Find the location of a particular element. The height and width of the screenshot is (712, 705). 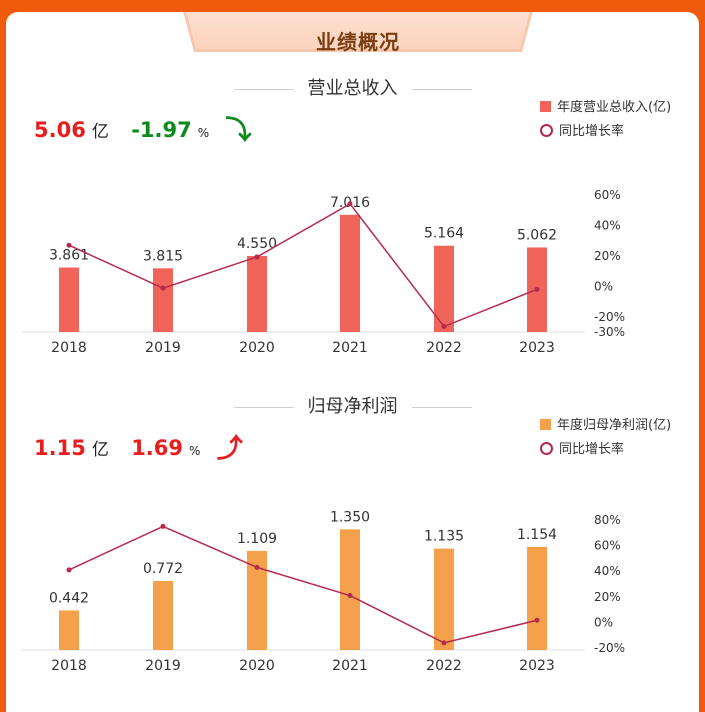

revenue-bar-label: 4.550 is located at coordinates (257, 244).